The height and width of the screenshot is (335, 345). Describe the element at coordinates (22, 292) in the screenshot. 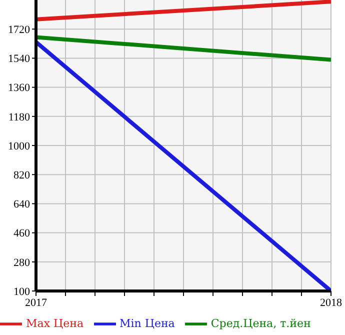

I see `y-tick-label: 100` at that location.